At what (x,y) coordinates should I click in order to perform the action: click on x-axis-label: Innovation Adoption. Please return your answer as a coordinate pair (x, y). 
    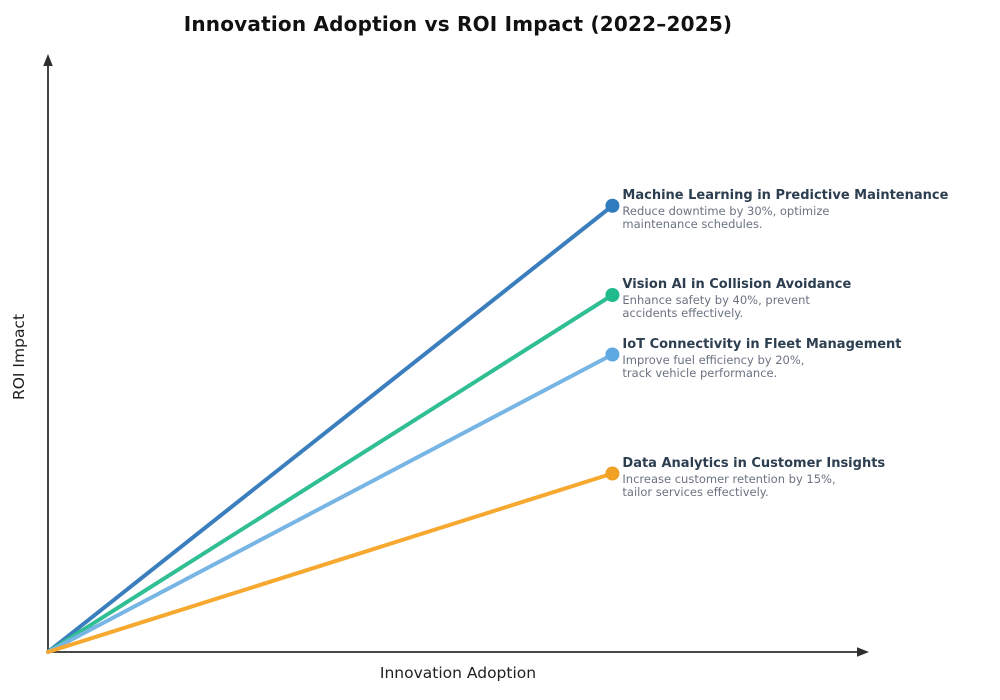
    Looking at the image, I should click on (458, 673).